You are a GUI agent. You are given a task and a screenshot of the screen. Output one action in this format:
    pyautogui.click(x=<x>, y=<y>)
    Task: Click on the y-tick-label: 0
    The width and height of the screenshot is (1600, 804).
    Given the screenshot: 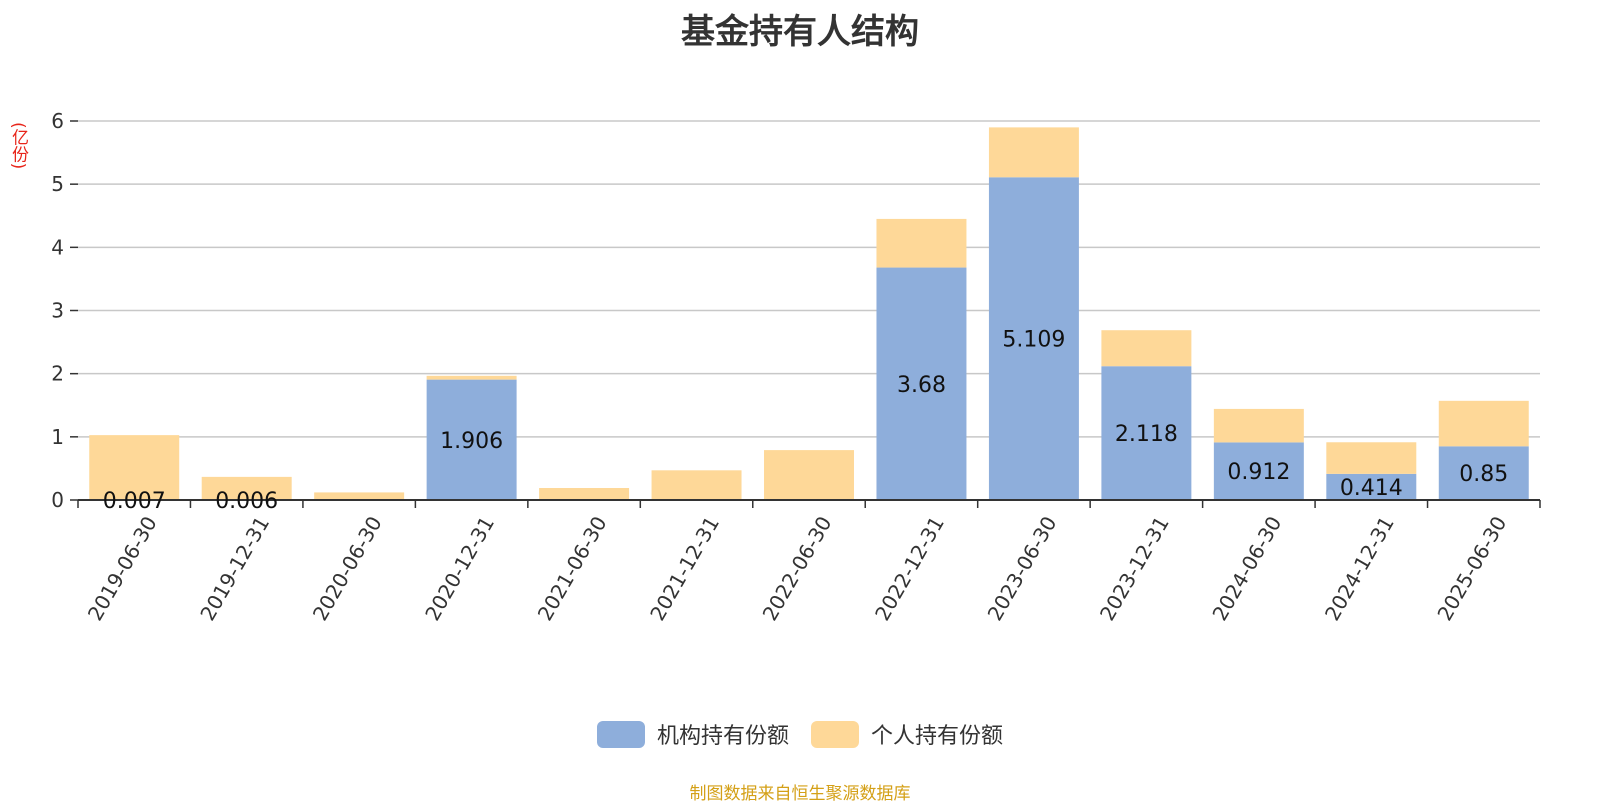 What is the action you would take?
    pyautogui.click(x=57, y=500)
    